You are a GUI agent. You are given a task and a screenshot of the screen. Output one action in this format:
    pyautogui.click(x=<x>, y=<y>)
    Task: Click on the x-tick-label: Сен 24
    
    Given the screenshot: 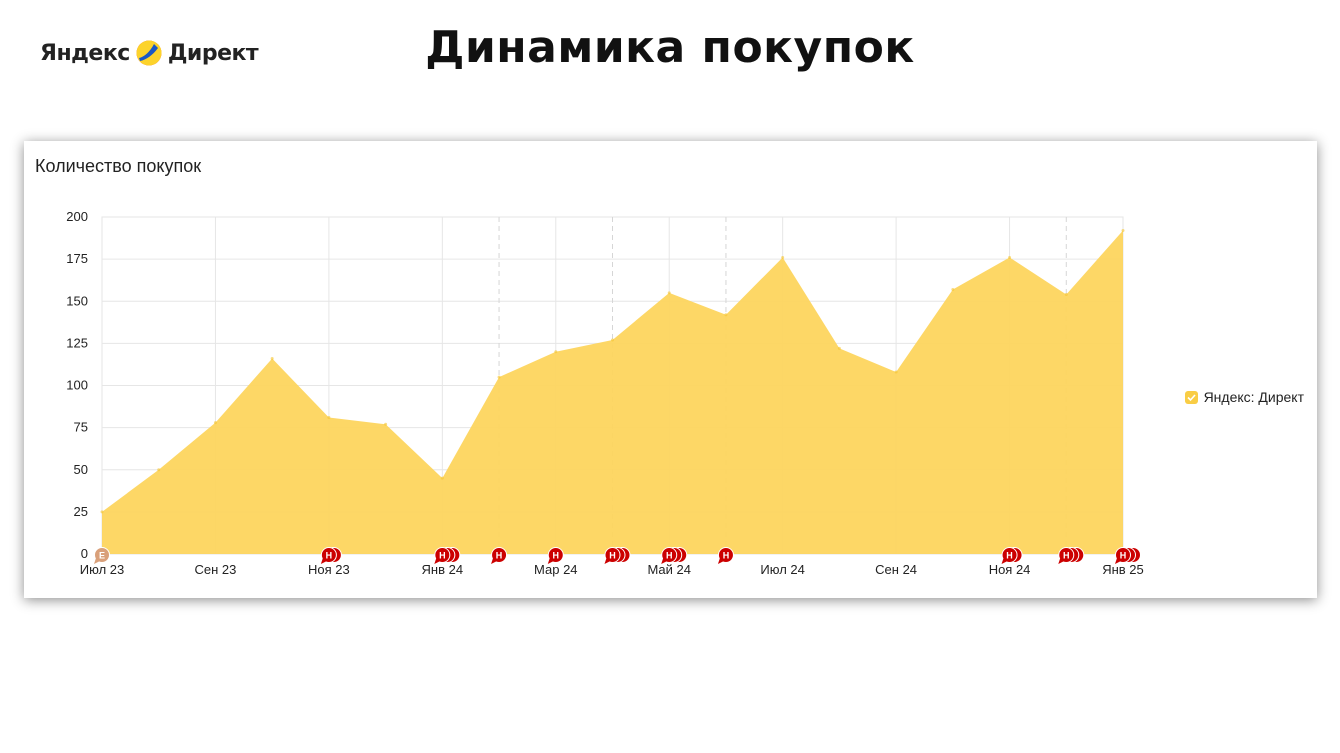 What is the action you would take?
    pyautogui.click(x=896, y=569)
    